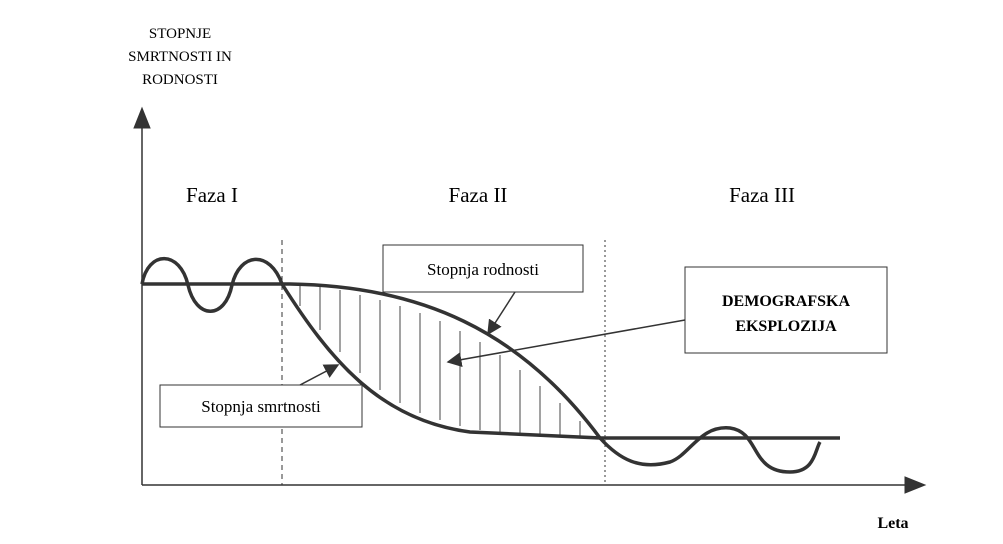 This screenshot has width=1003, height=544. I want to click on explosion-label: EKSPLOZIJA, so click(786, 326).